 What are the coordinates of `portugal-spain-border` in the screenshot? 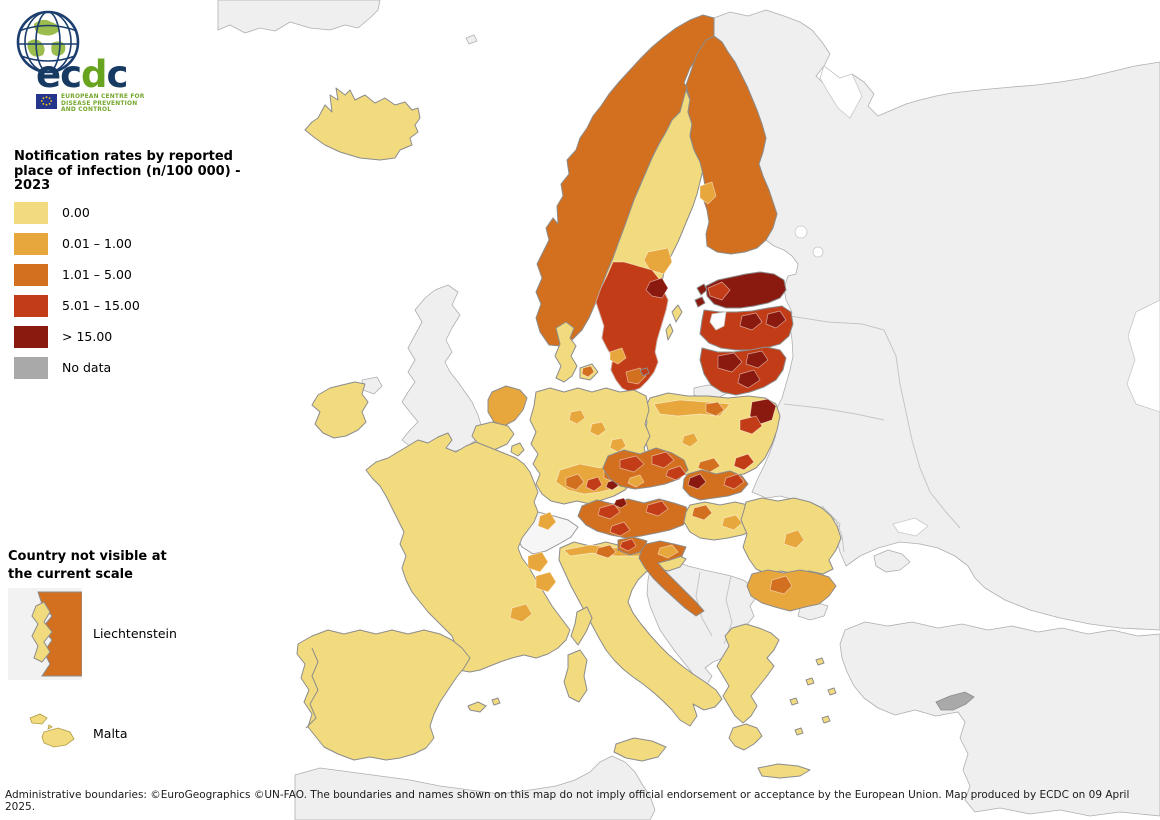 It's located at (312, 688).